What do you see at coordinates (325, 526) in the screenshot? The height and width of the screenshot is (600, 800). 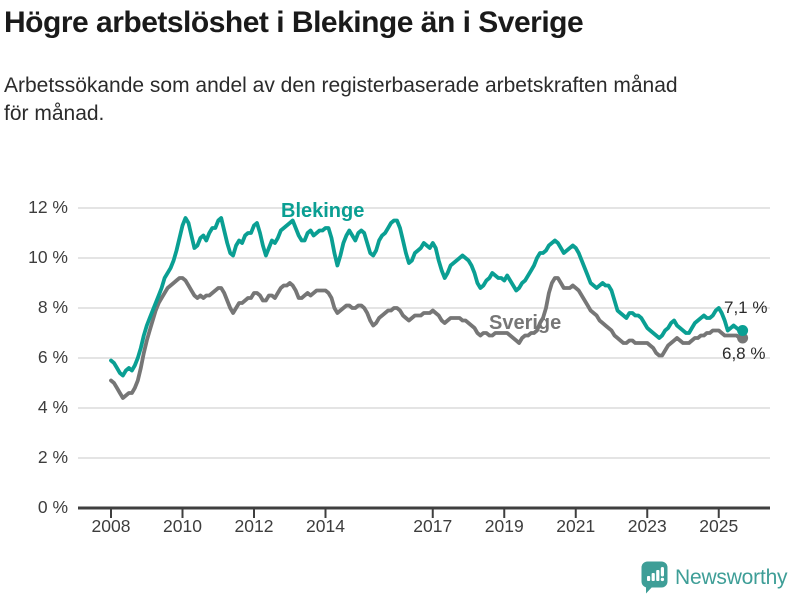 I see `x-tick-label: 2014` at bounding box center [325, 526].